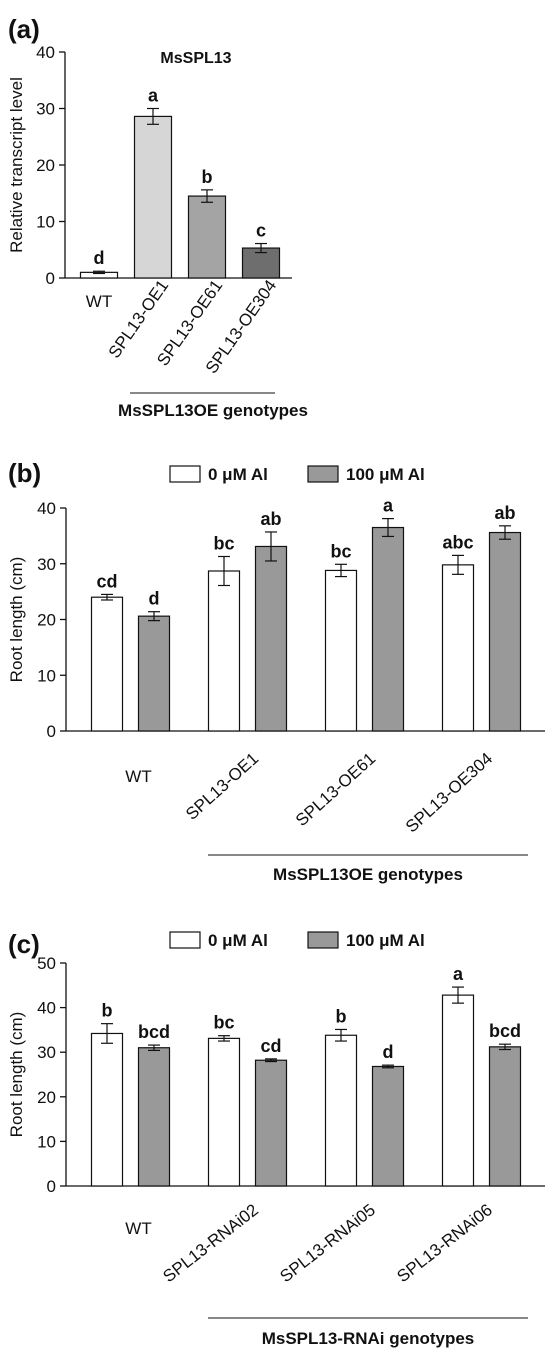 The width and height of the screenshot is (550, 1355). I want to click on error-bar-b-s1-c3, so click(505, 532).